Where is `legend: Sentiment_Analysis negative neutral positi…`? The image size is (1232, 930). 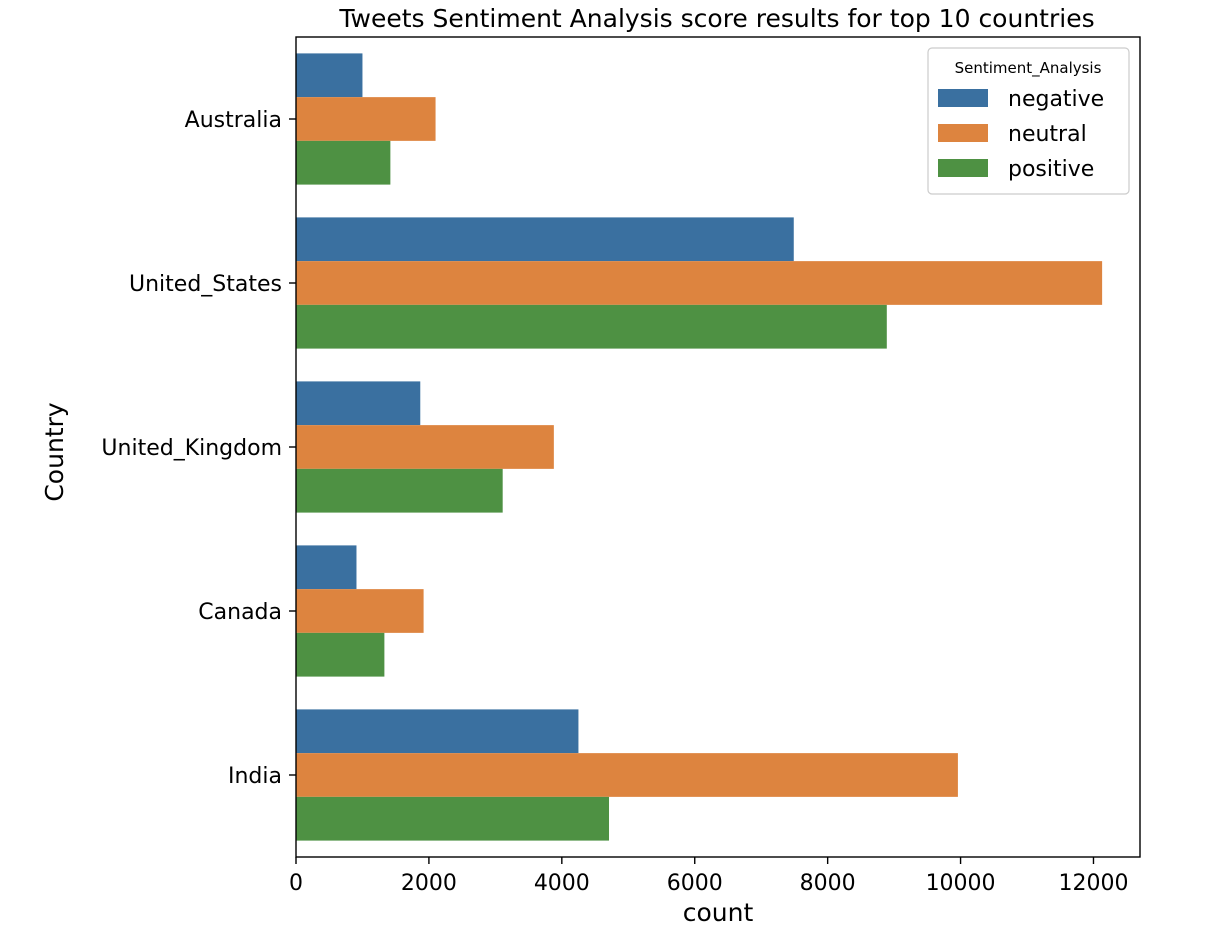 legend: Sentiment_Analysis negative neutral positi… is located at coordinates (1028, 121).